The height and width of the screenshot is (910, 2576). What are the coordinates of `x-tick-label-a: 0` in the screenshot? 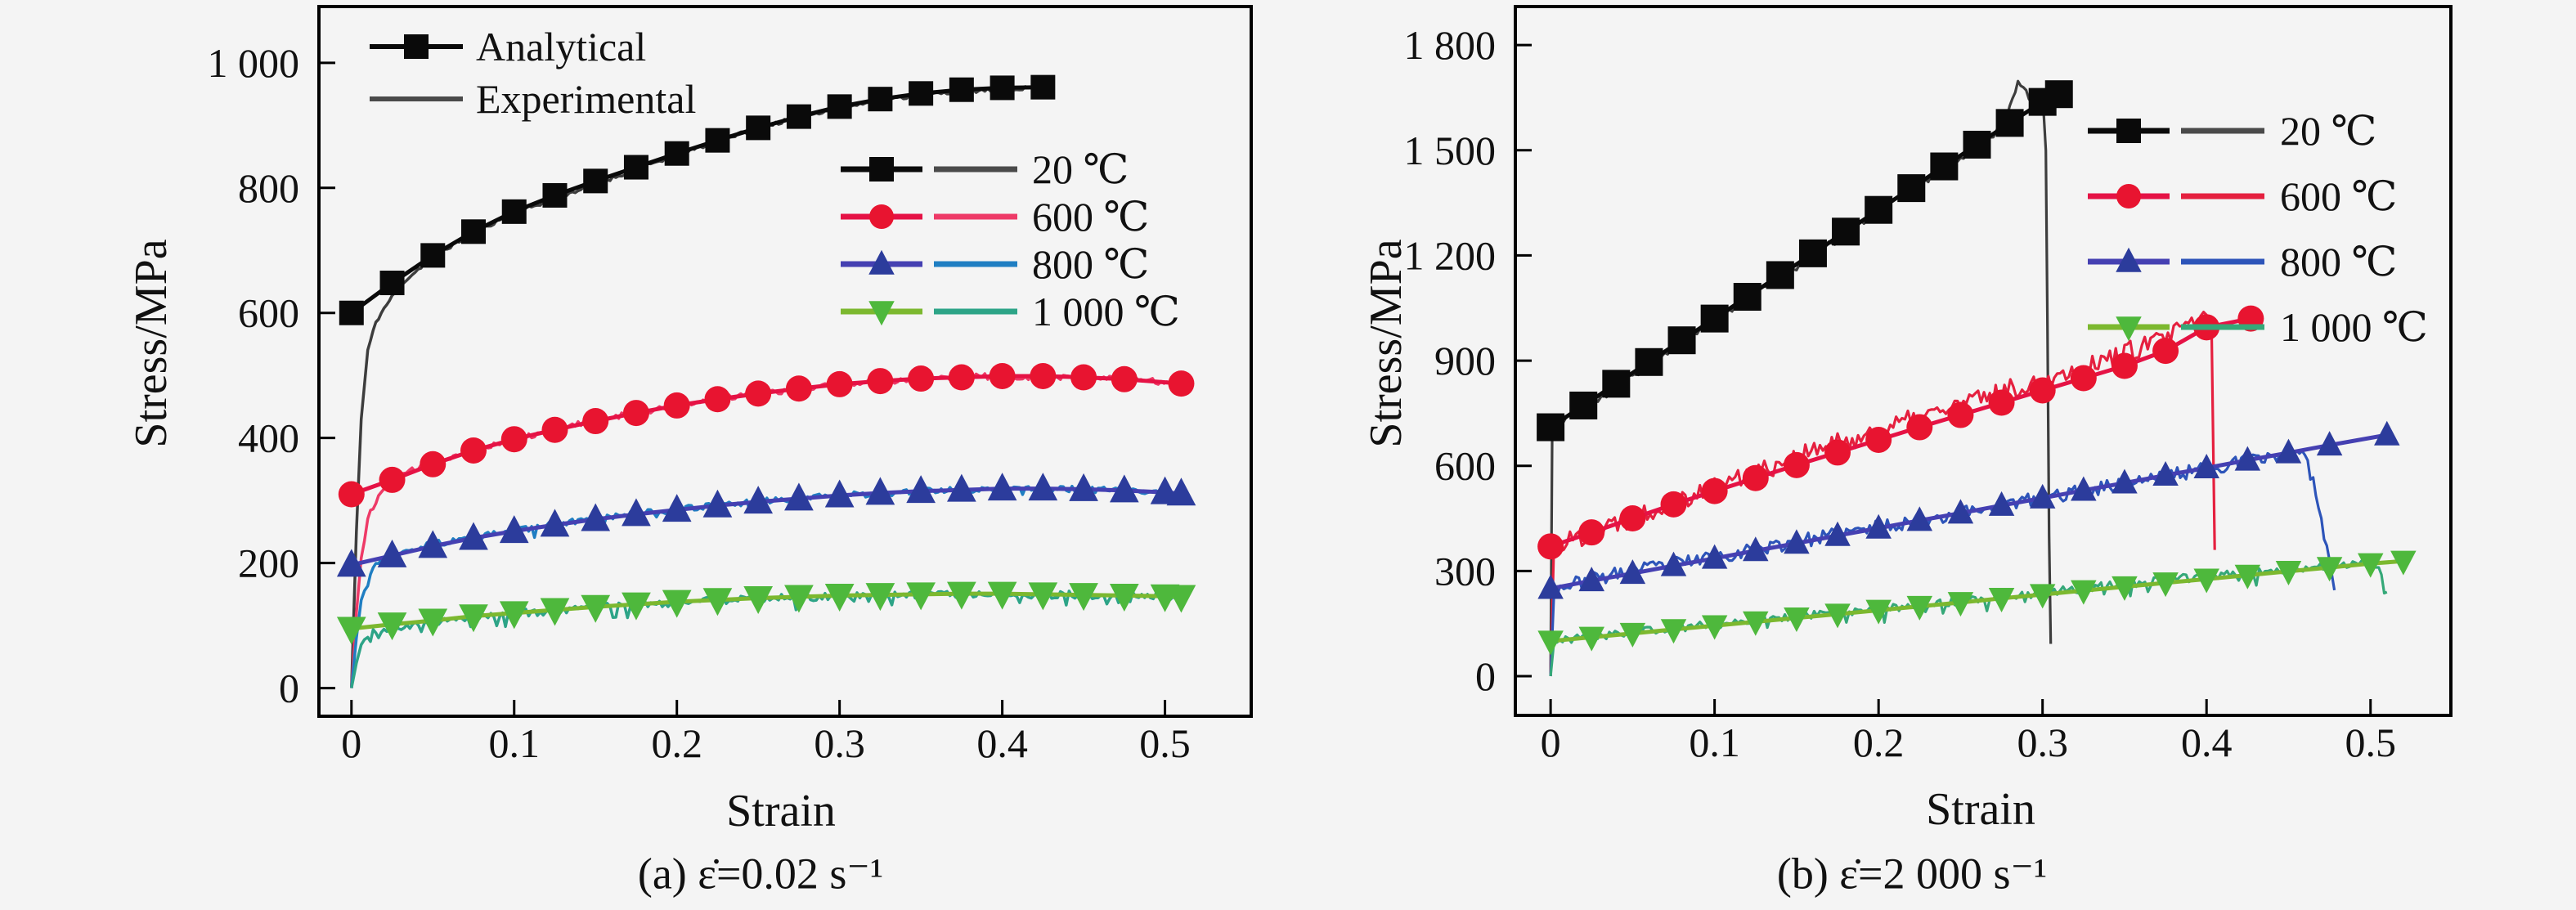 It's located at (351, 743).